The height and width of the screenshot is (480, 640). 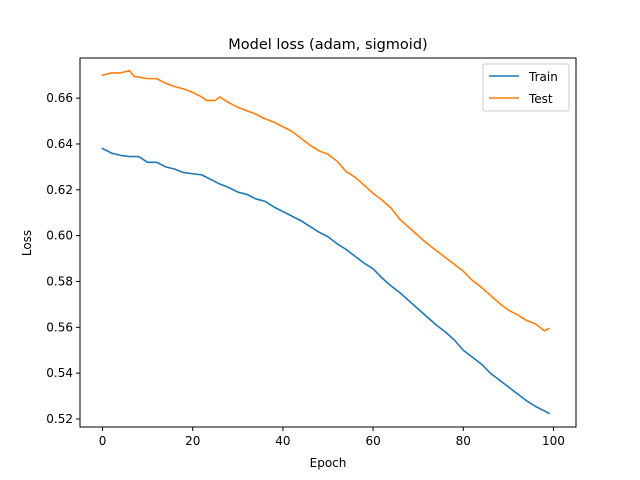 I want to click on y-tick-label: 0.62, so click(x=59, y=190).